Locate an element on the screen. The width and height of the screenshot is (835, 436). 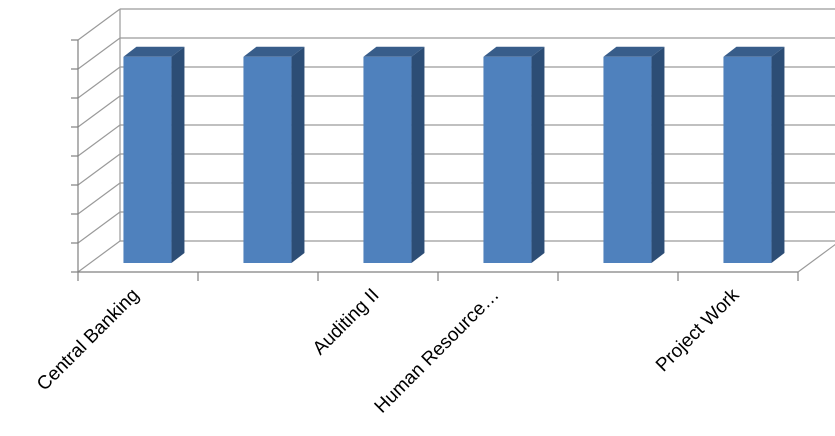
category-label: Auditing II is located at coordinates (346, 322).